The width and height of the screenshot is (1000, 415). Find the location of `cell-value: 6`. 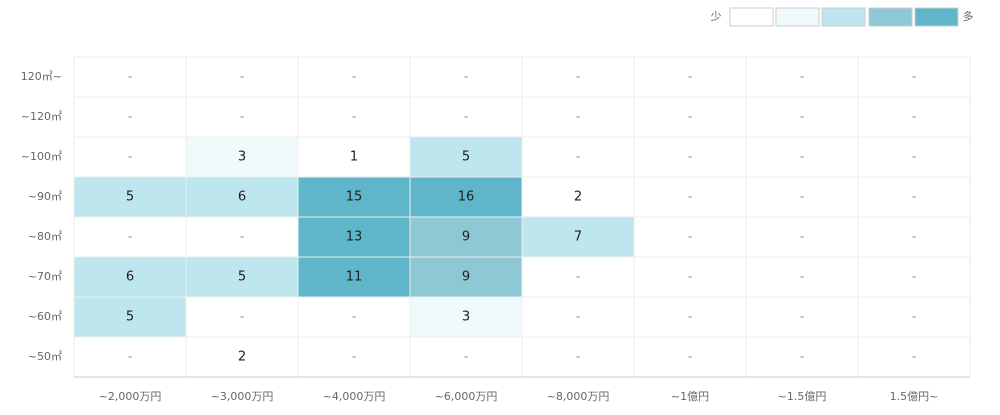

cell-value: 6 is located at coordinates (242, 197).